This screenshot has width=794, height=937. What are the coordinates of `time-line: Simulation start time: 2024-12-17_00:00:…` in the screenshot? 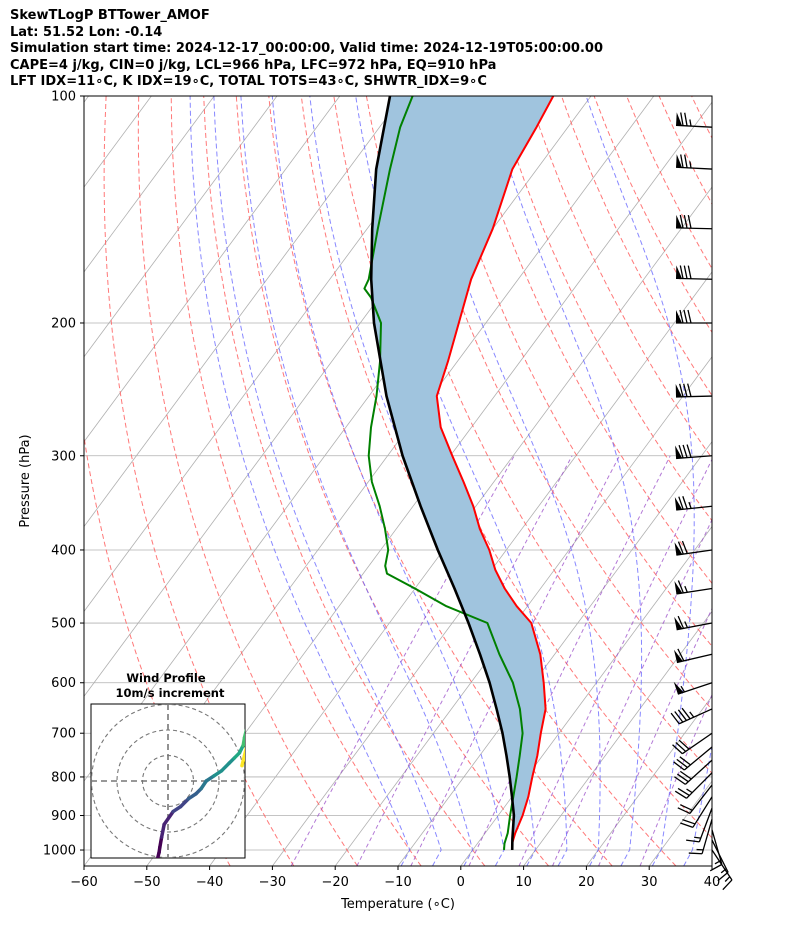 It's located at (306, 48).